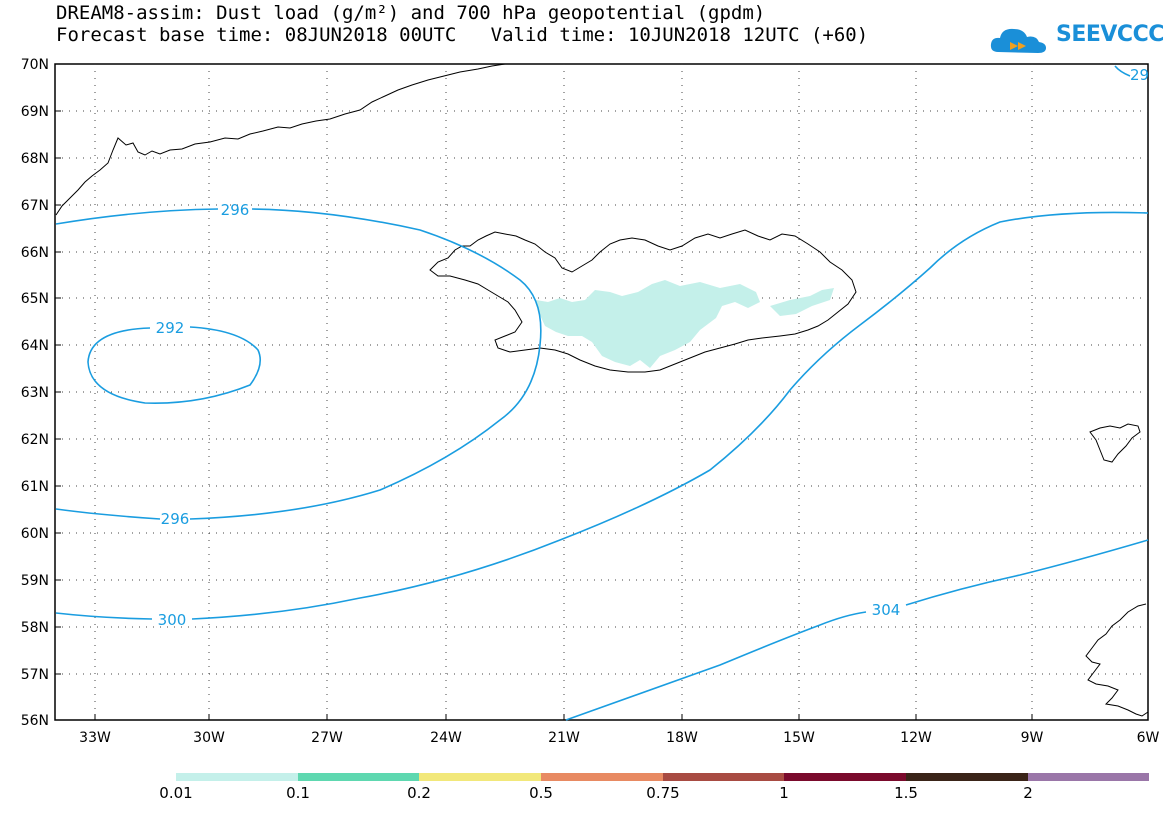 The height and width of the screenshot is (815, 1175). I want to click on lat-label: 68N, so click(35, 159).